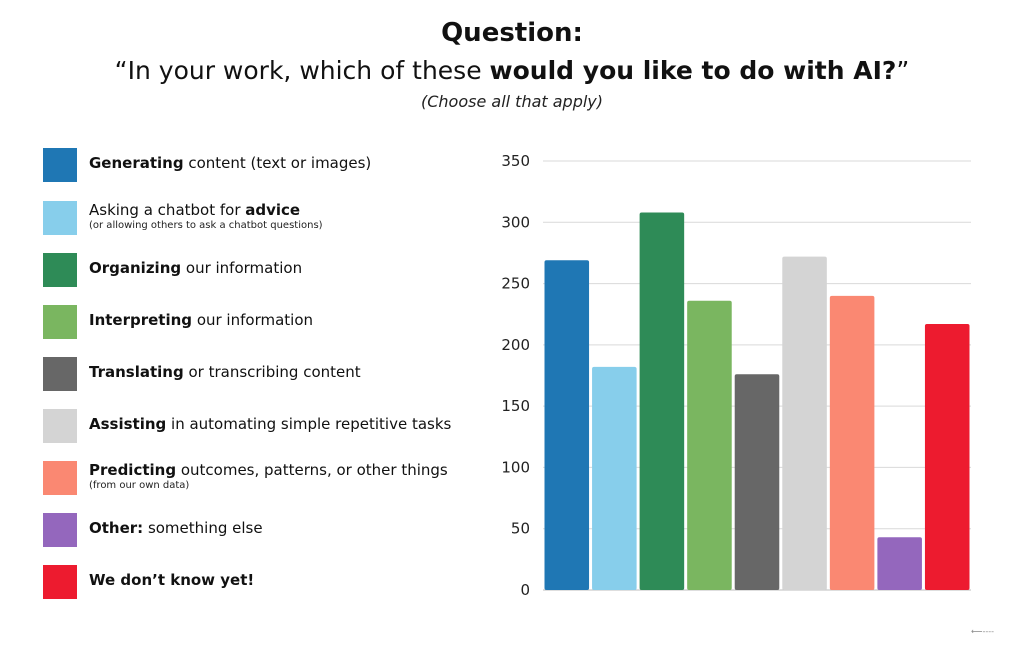 The height and width of the screenshot is (666, 1024). I want to click on legend-item: Organizing our information, so click(253, 271).